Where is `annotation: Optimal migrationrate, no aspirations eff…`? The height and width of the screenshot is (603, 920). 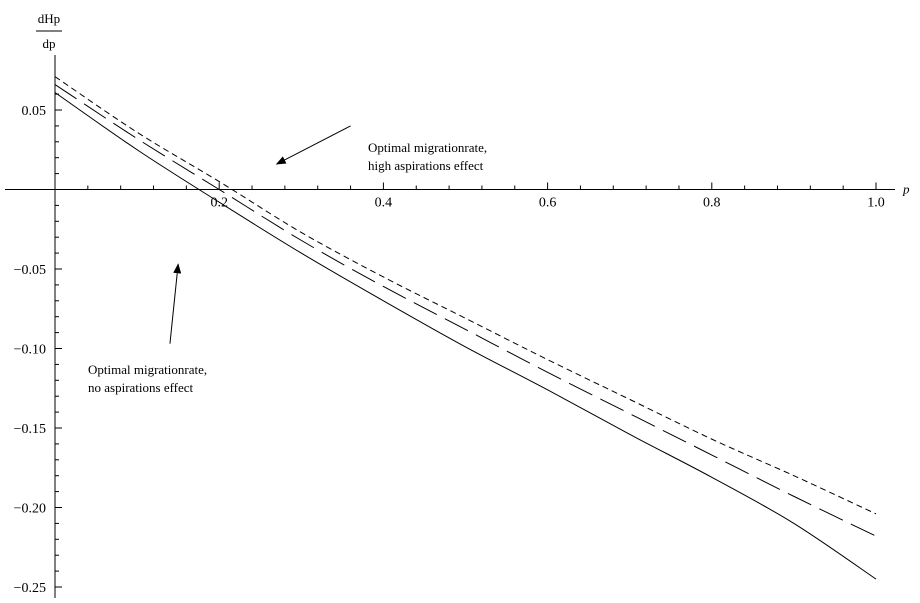
annotation: Optimal migrationrate, no aspirations eff… is located at coordinates (147, 329).